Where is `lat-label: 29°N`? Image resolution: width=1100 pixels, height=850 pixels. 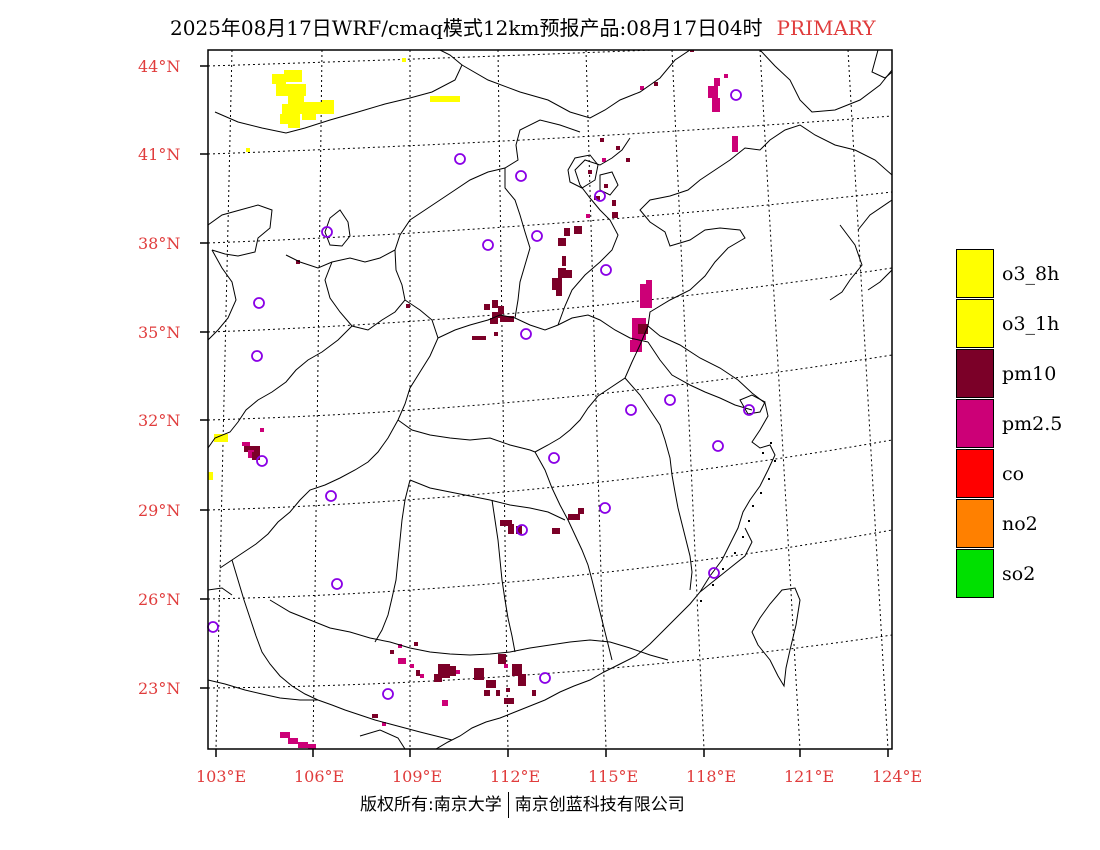 lat-label: 29°N is located at coordinates (159, 510).